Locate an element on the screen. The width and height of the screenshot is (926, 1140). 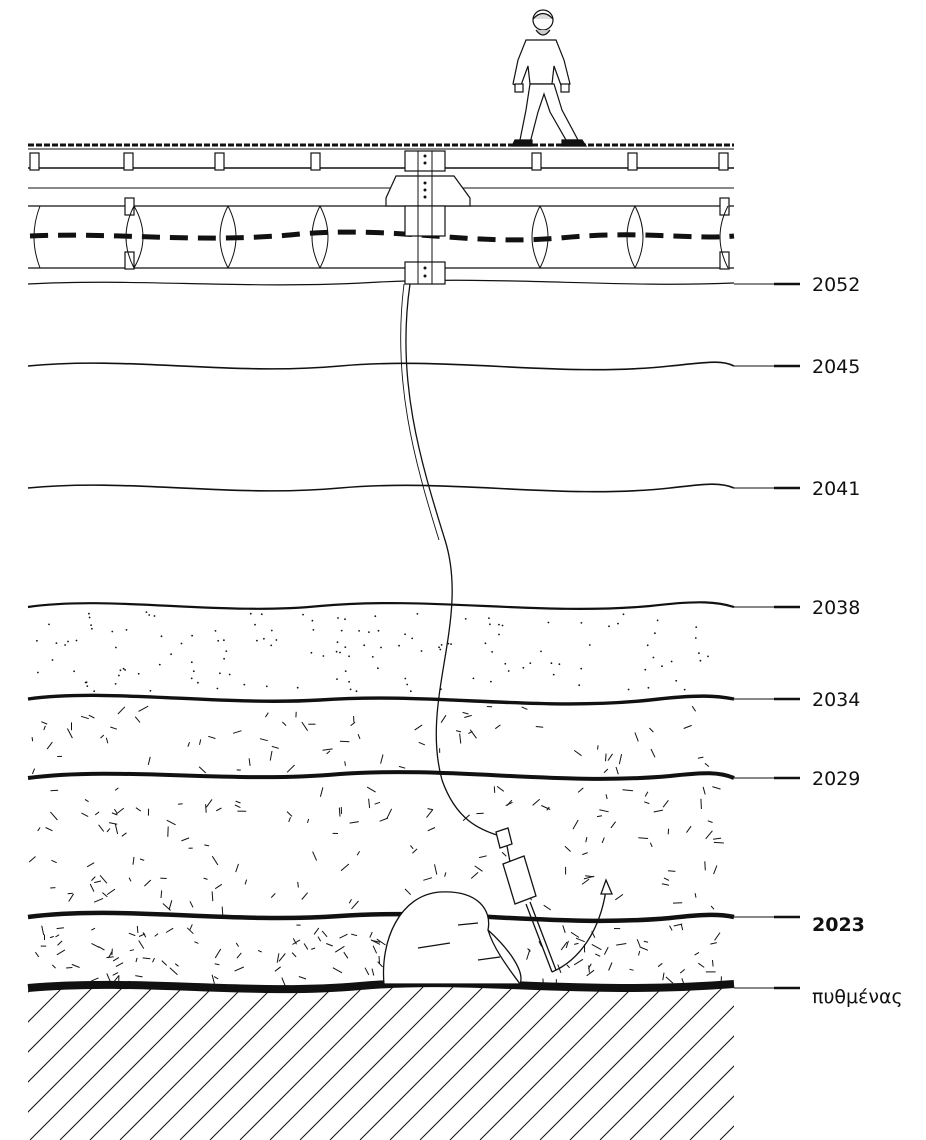
layer-line-2034 is located at coordinates (381, 699).